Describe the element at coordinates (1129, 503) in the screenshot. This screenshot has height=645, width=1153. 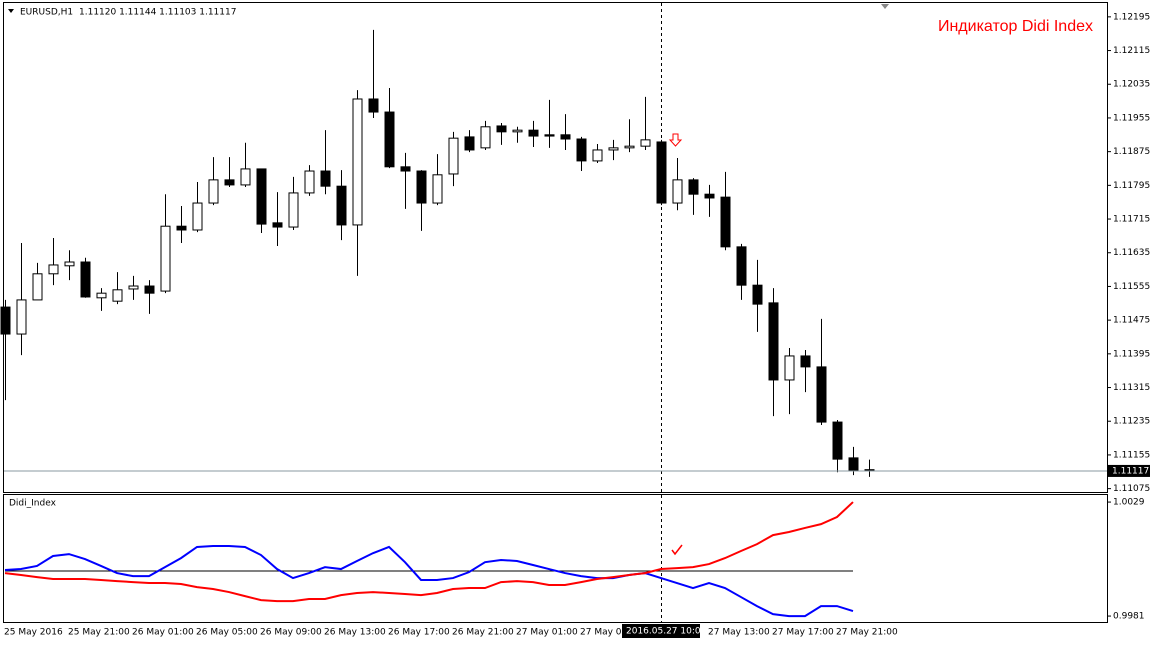
I see `y-tick-label: 1.0029` at that location.